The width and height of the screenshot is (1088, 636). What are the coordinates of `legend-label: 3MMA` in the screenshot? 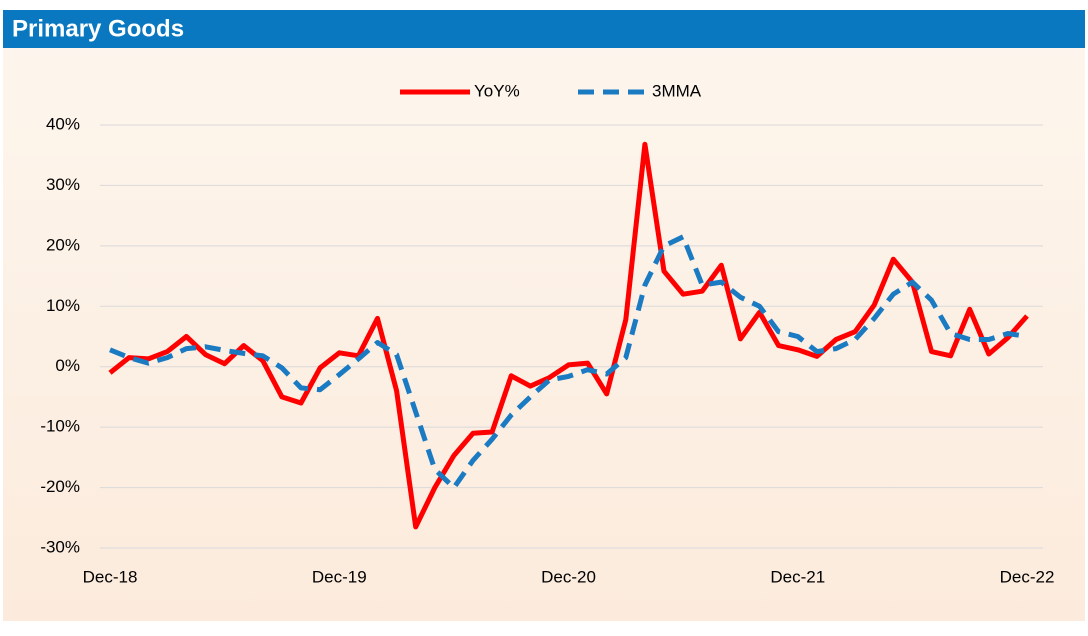 It's located at (677, 90).